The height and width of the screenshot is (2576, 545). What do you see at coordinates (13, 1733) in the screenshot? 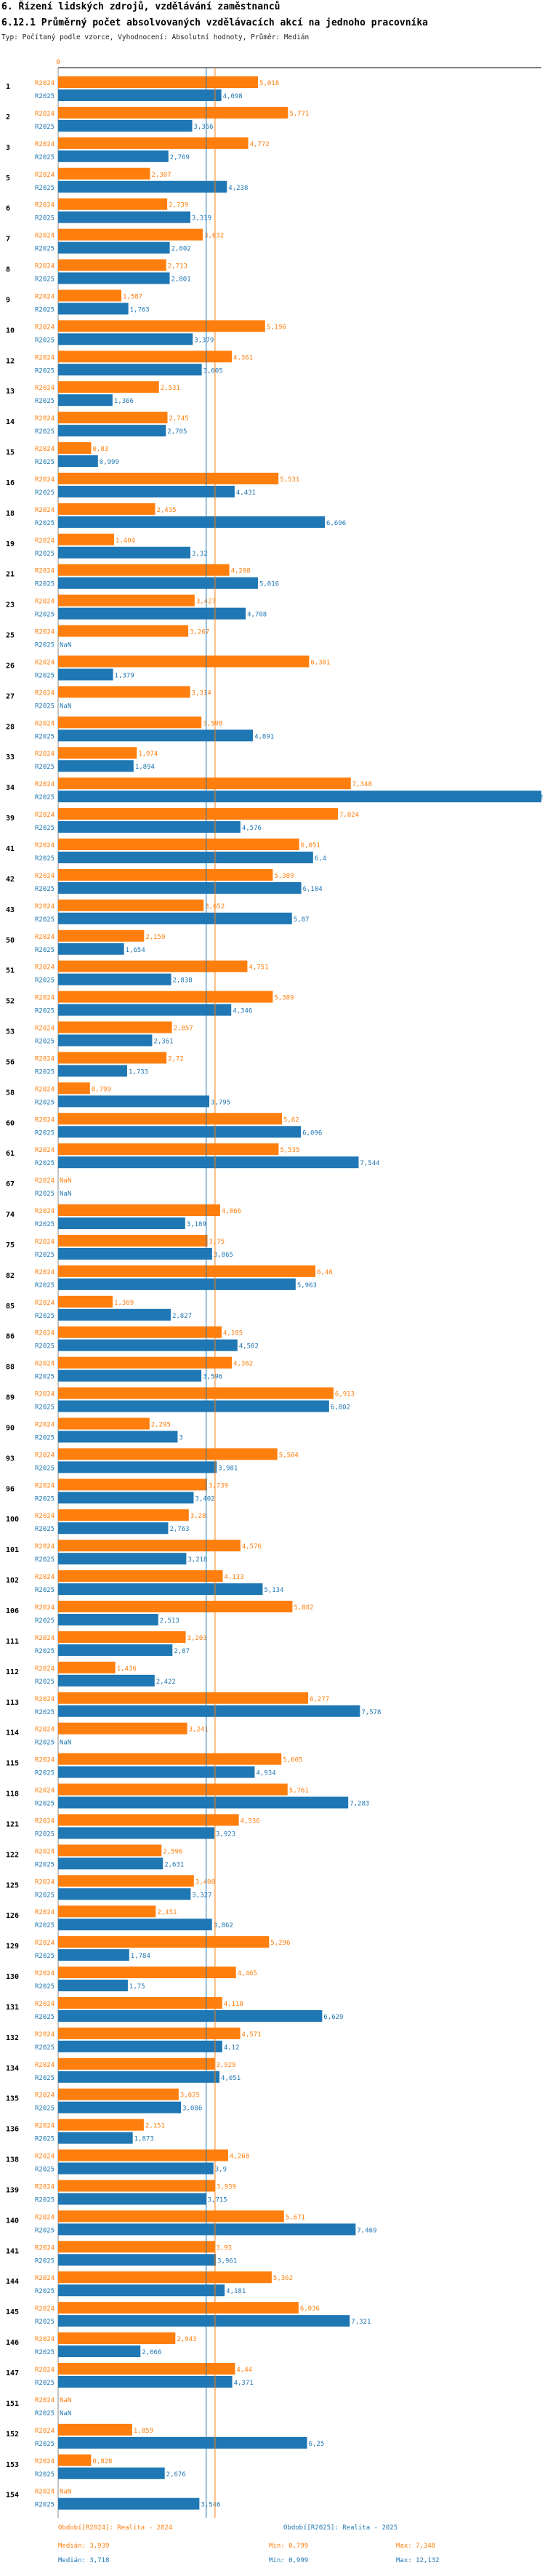
I see `row-id-label: 114` at bounding box center [13, 1733].